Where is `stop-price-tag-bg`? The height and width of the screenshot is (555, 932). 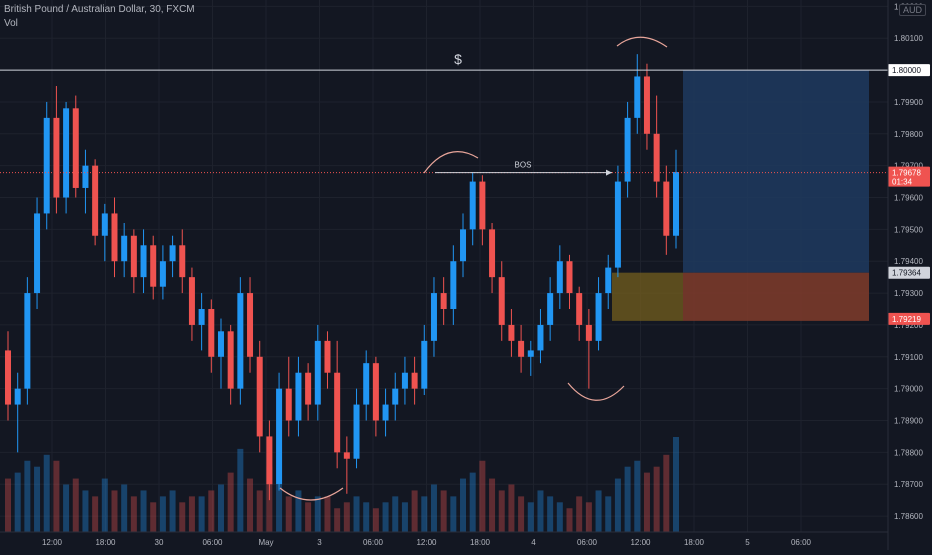
stop-price-tag-bg is located at coordinates (909, 318).